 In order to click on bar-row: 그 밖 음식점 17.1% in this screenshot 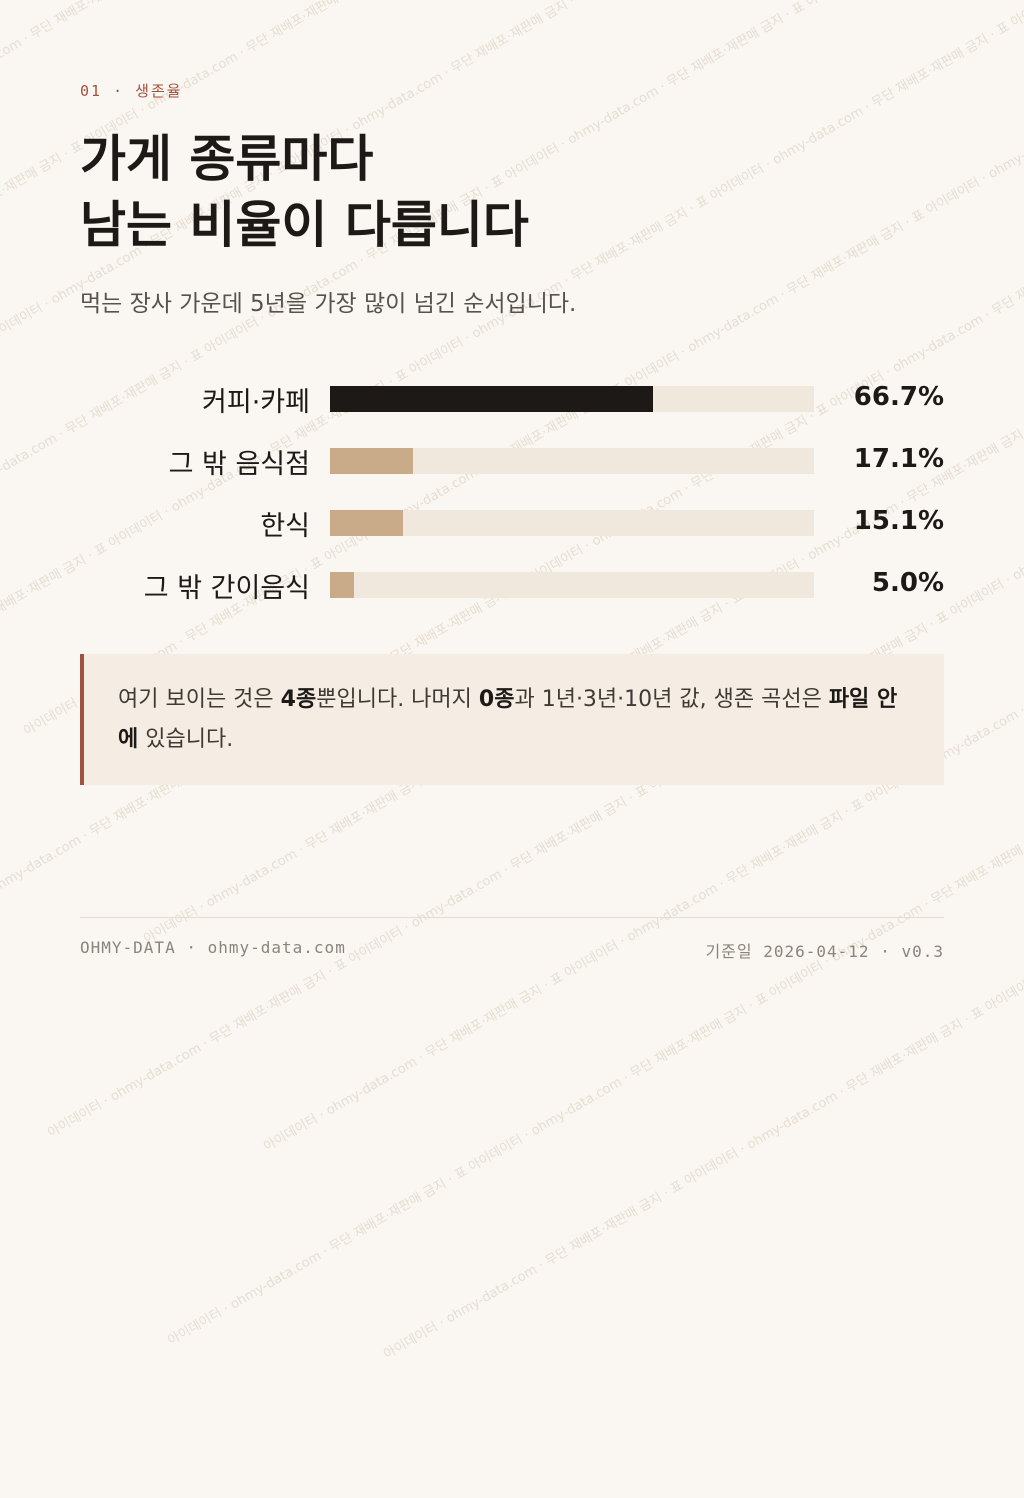, I will do `click(512, 463)`.